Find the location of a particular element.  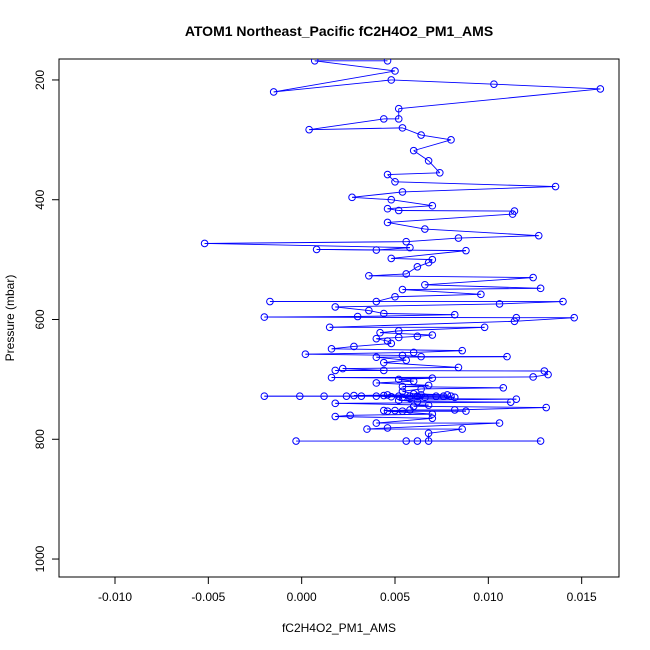

x-tick-label: 0.005 is located at coordinates (395, 597).